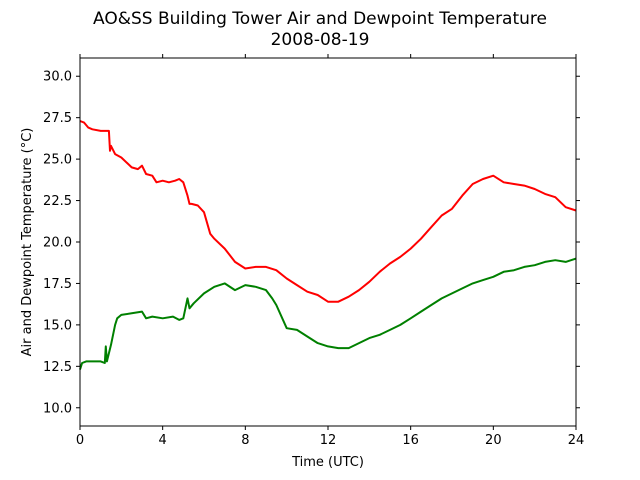 Image resolution: width=640 pixels, height=480 pixels. Describe the element at coordinates (57, 284) in the screenshot. I see `y-tick-label: 17.5` at that location.